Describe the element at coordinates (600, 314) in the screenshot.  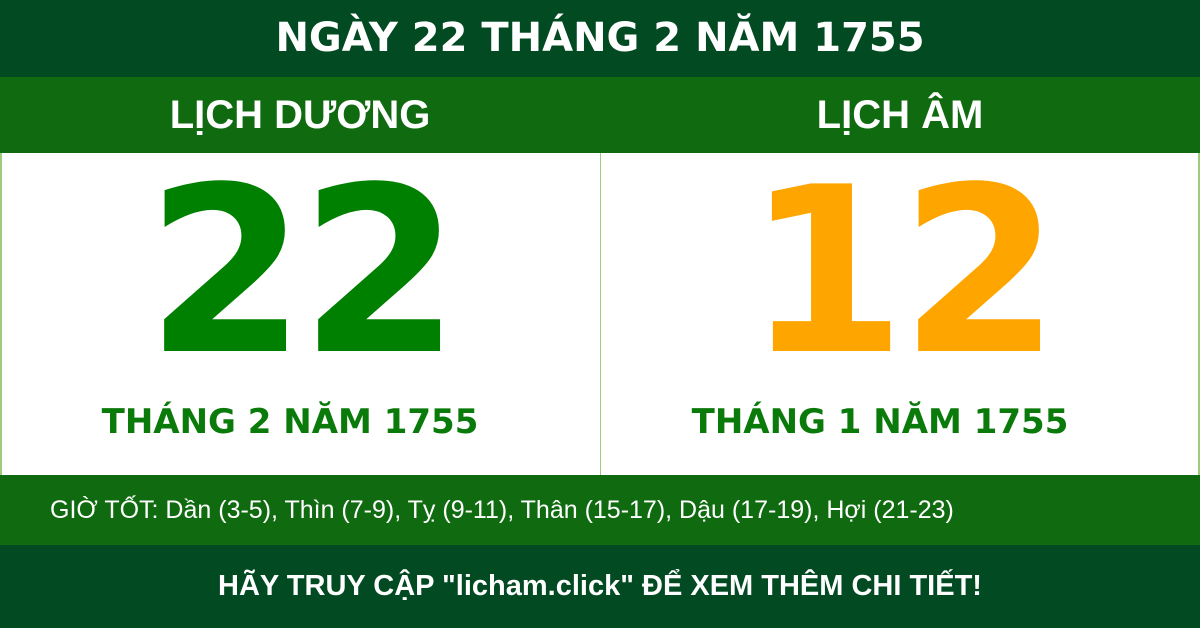
I see `divider` at that location.